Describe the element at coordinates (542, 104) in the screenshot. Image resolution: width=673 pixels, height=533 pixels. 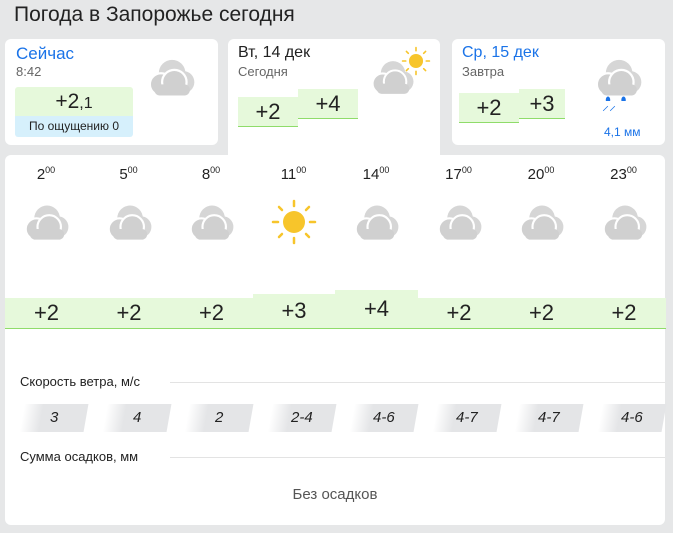
I see `tomorrow-max: +3` at that location.